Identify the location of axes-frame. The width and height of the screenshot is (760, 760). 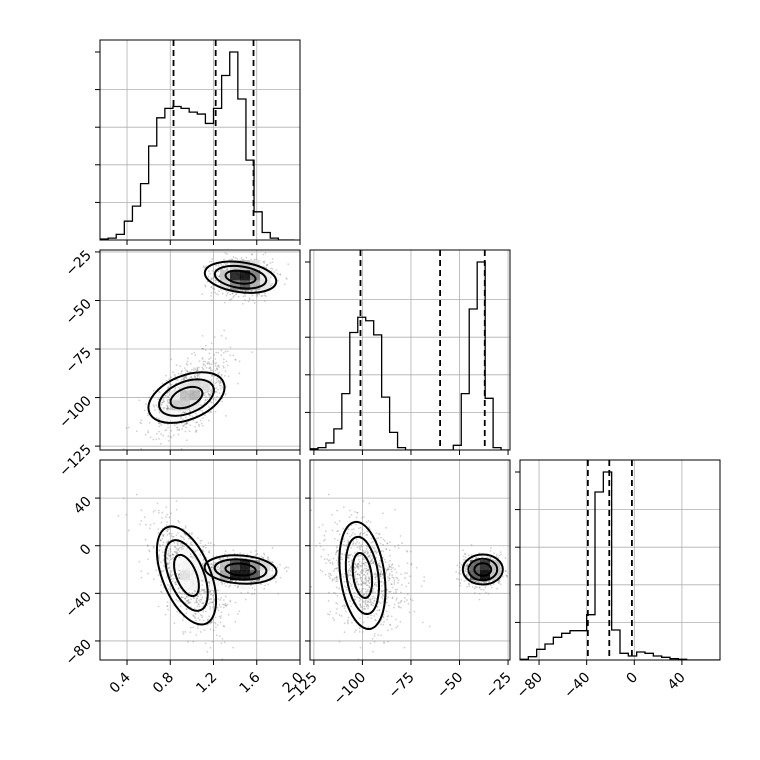
(200, 350).